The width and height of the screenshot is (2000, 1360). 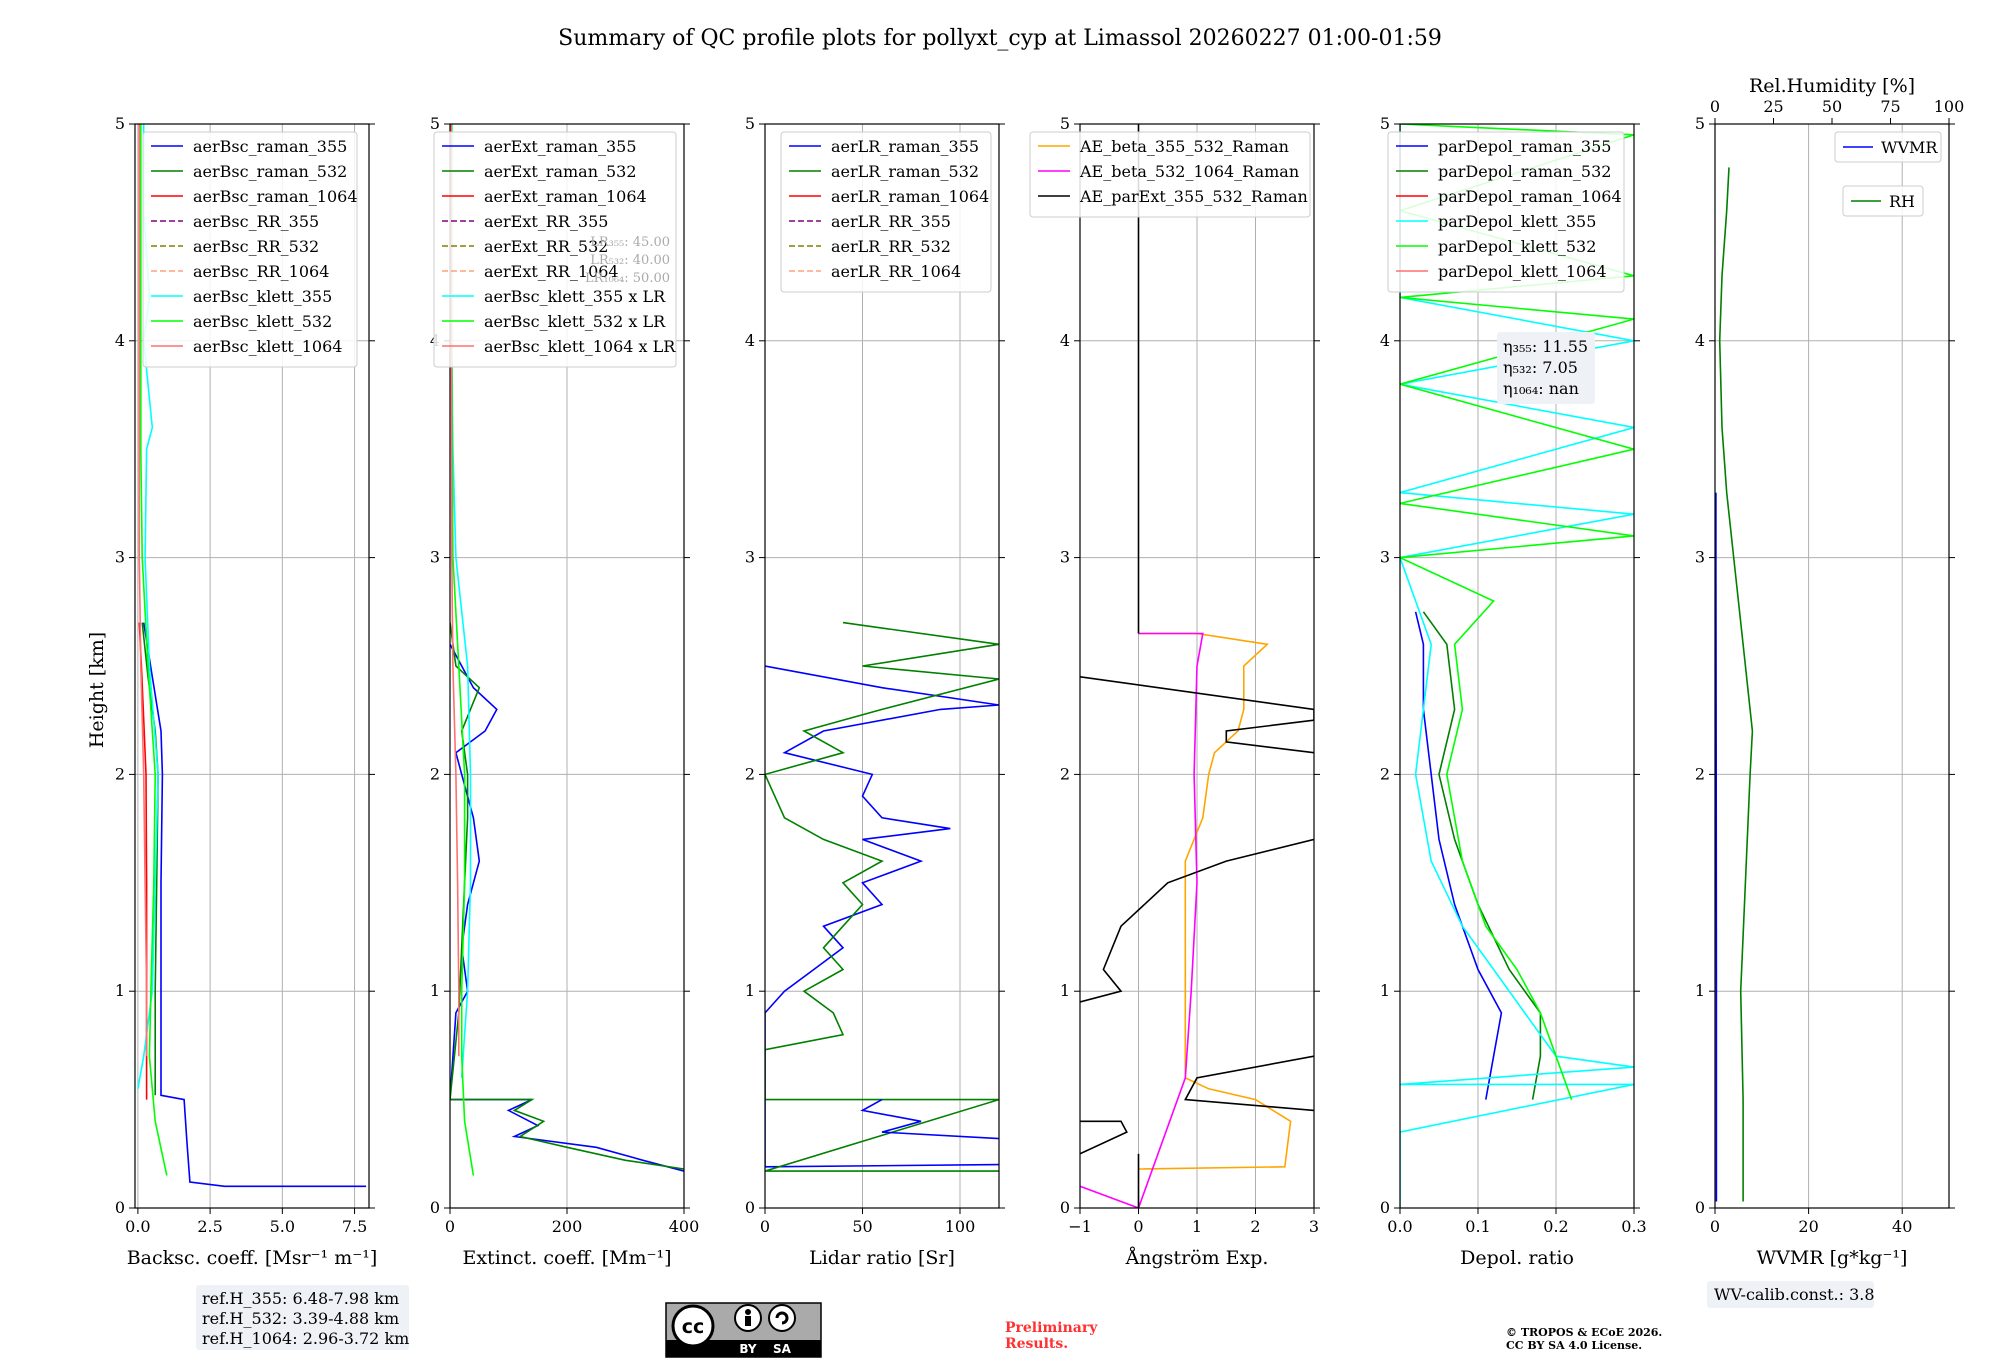 What do you see at coordinates (1184, 146) in the screenshot?
I see `legend-label: AE_beta_355_532_Raman` at bounding box center [1184, 146].